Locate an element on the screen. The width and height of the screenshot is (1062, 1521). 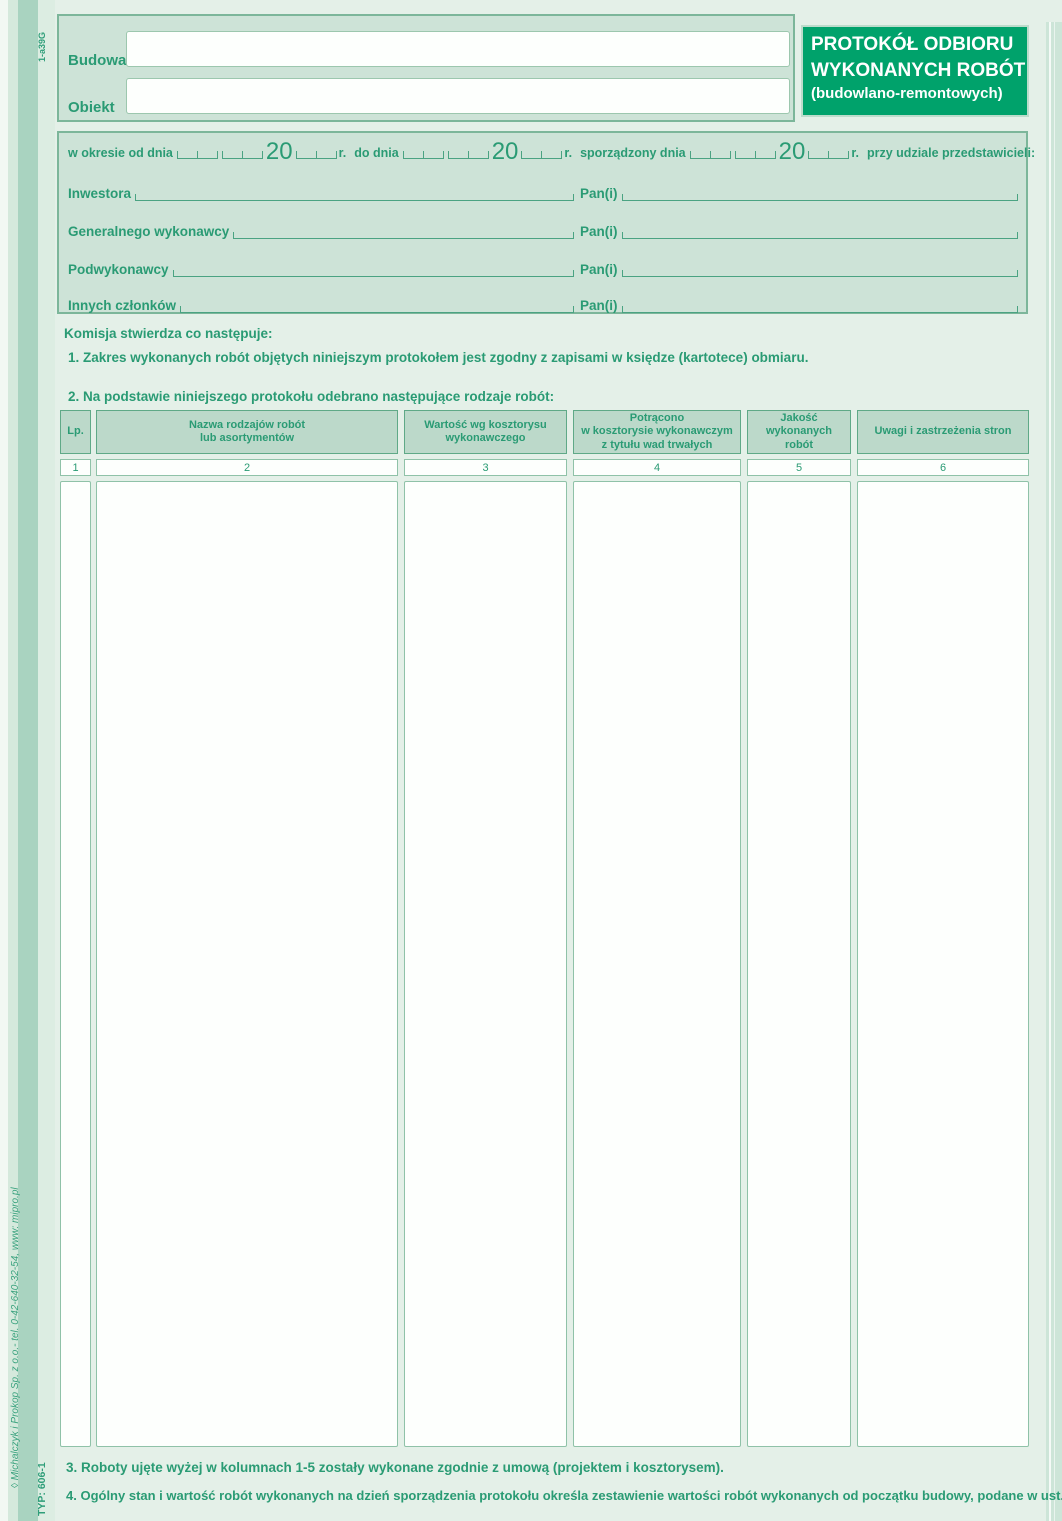
to-month-cells is located at coordinates (468, 155).